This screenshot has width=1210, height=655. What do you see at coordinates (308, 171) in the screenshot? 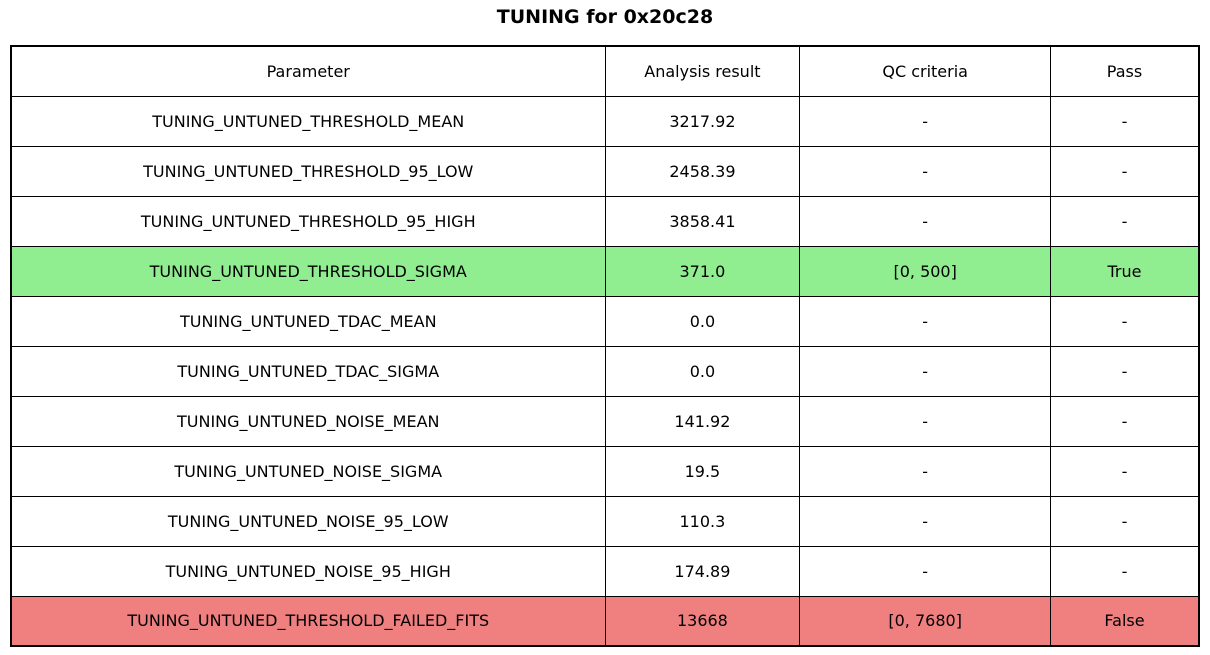
I see `cell-parameter: TUNING_UNTUNED_THRESHOLD_95_LOW` at bounding box center [308, 171].